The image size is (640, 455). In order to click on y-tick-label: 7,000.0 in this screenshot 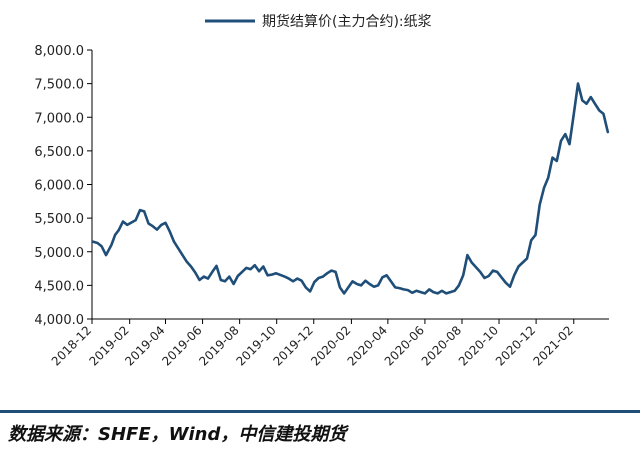, I will do `click(59, 118)`.